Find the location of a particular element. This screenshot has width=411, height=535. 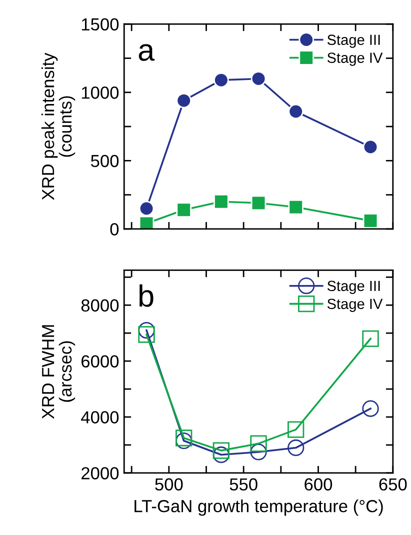

y-tick-label: 1000 is located at coordinates (100, 92).